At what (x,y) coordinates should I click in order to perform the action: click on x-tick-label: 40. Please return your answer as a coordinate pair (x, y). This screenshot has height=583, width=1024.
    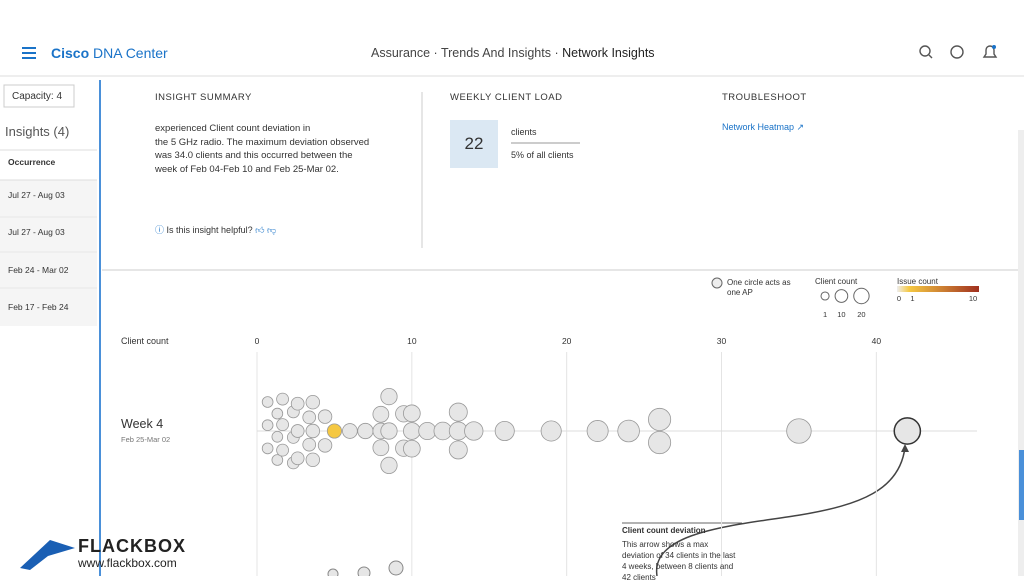
    Looking at the image, I should click on (877, 341).